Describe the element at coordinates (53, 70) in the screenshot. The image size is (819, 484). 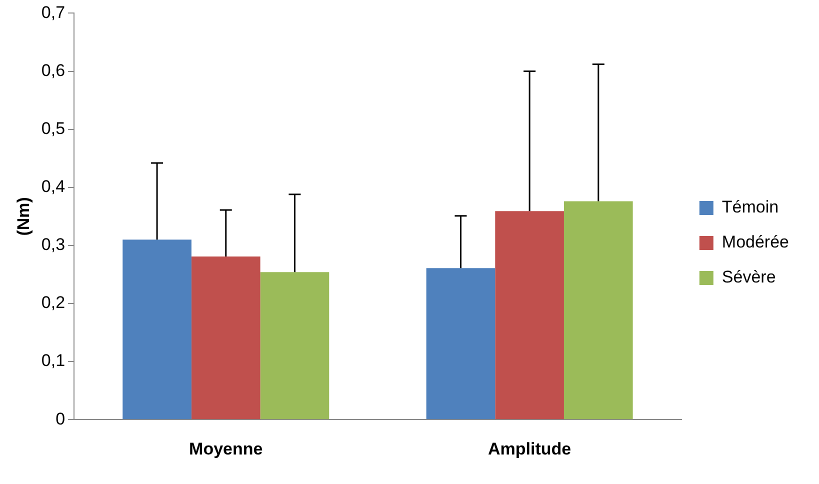
I see `y-tick-label: 0,6` at that location.